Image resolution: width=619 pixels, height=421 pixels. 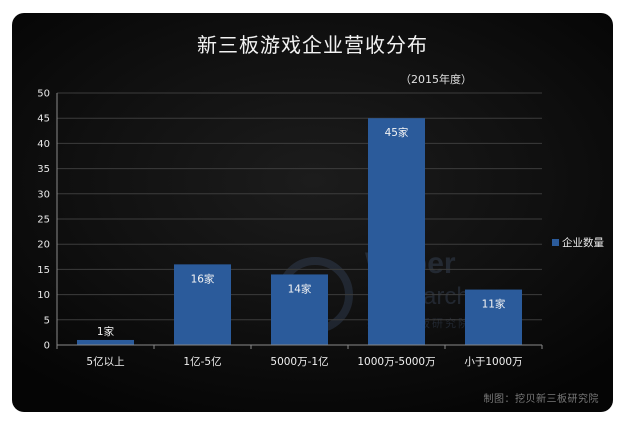 What do you see at coordinates (43, 220) in the screenshot?
I see `y-tick-label: 25` at bounding box center [43, 220].